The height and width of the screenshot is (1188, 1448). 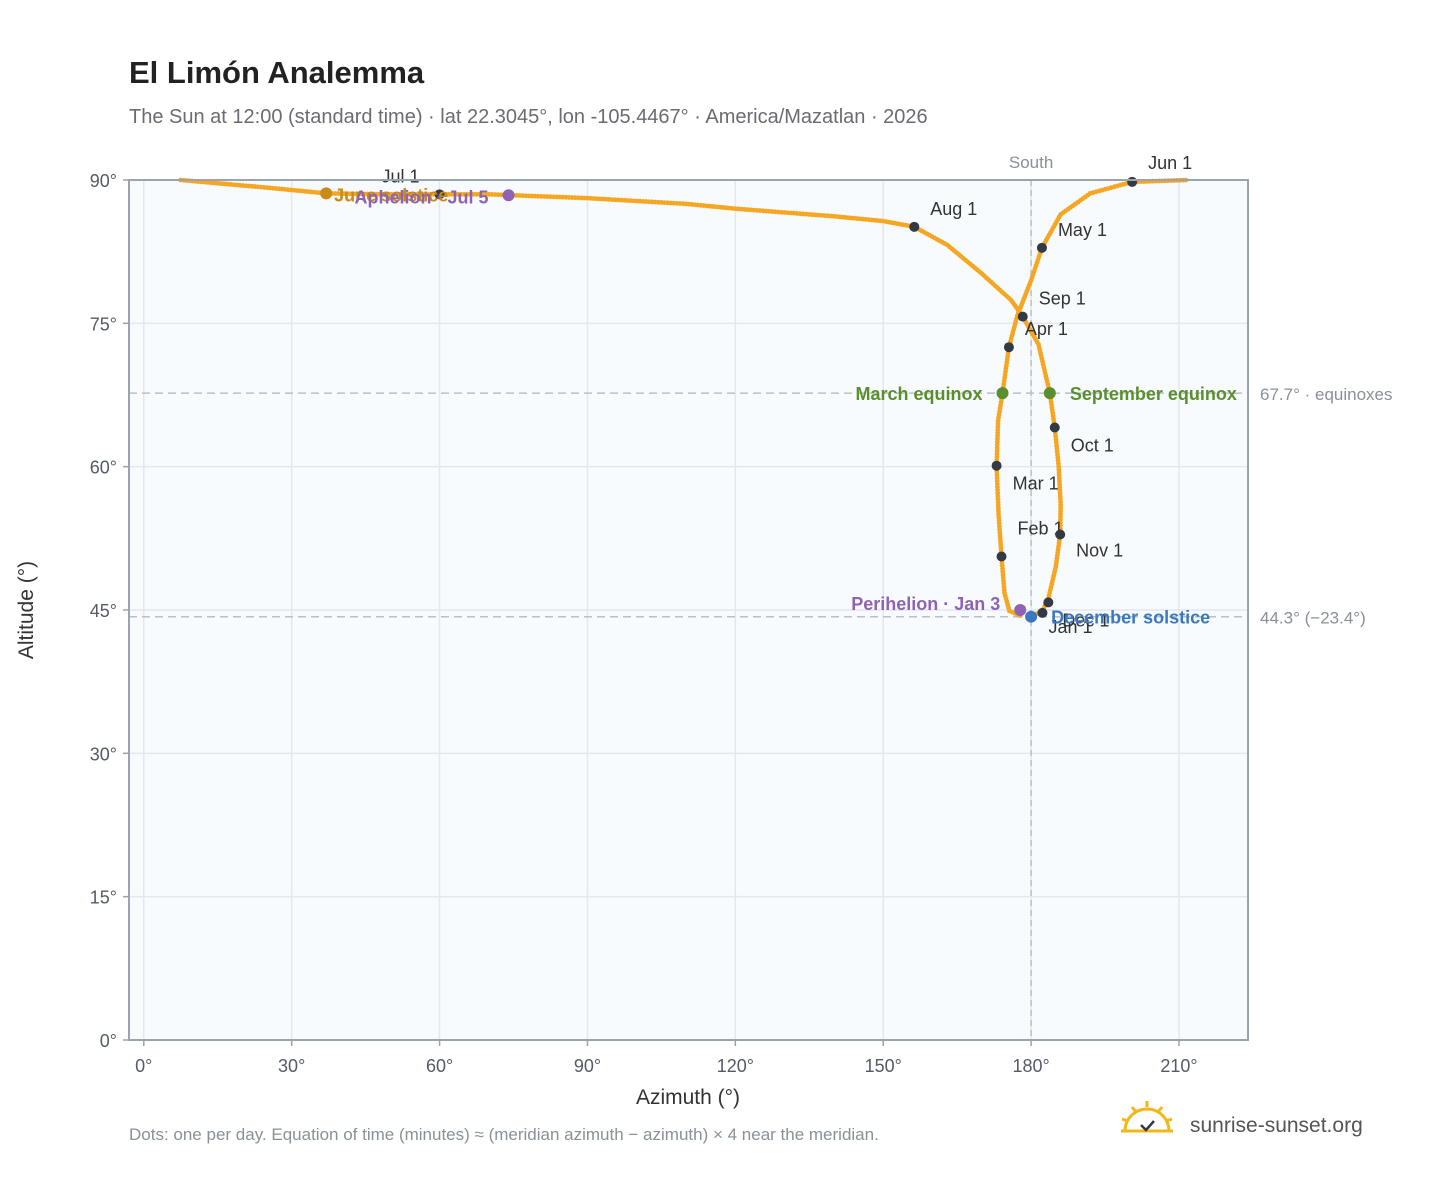 What do you see at coordinates (1041, 528) in the screenshot?
I see `month-label: Feb 1` at bounding box center [1041, 528].